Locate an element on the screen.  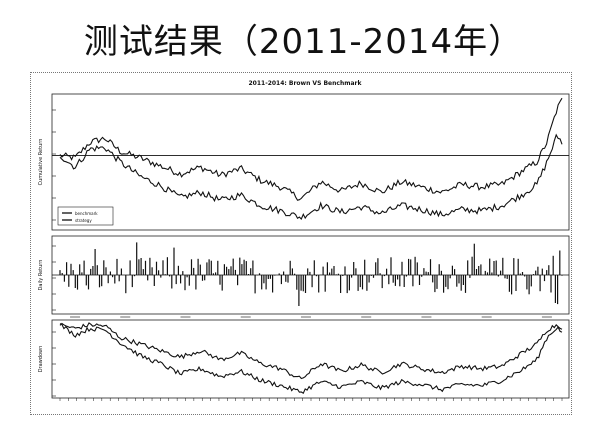
slide-title: 测试结果（2011-2014年） is located at coordinates (303, 42).